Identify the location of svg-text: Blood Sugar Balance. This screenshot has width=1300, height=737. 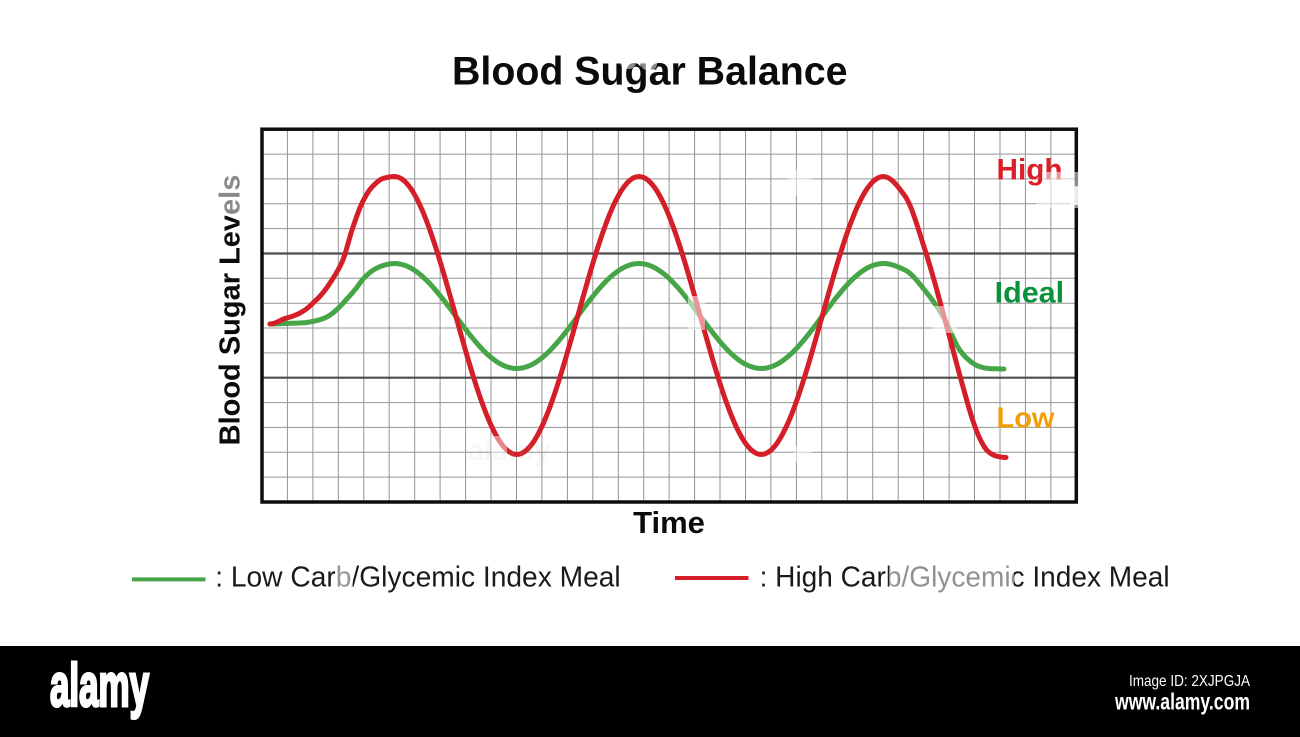
(650, 72).